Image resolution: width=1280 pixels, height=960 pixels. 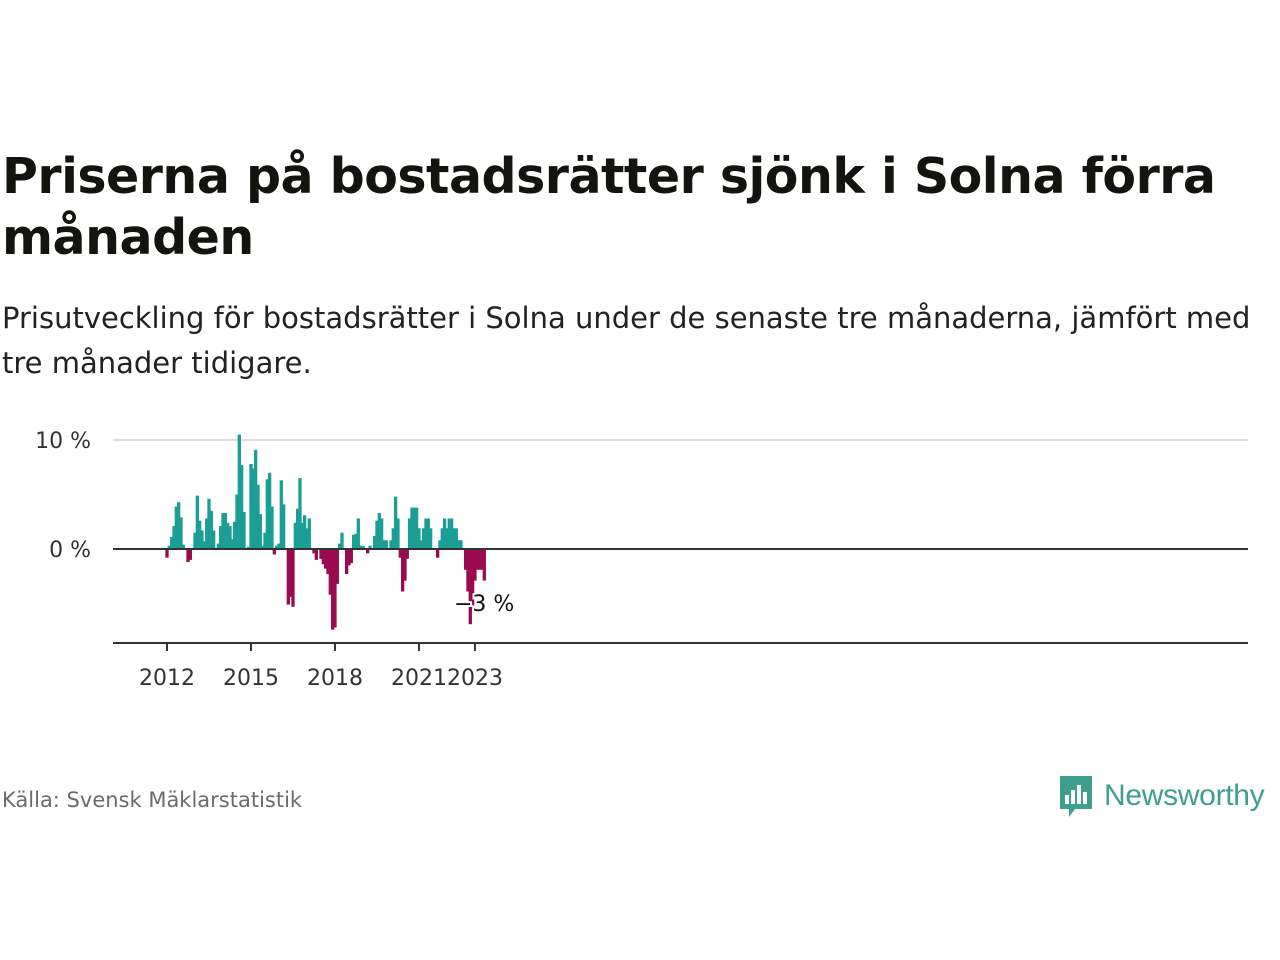 I want to click on x-axis-labels: 2012 2015 2018 2021 2023, so click(x=321, y=667).